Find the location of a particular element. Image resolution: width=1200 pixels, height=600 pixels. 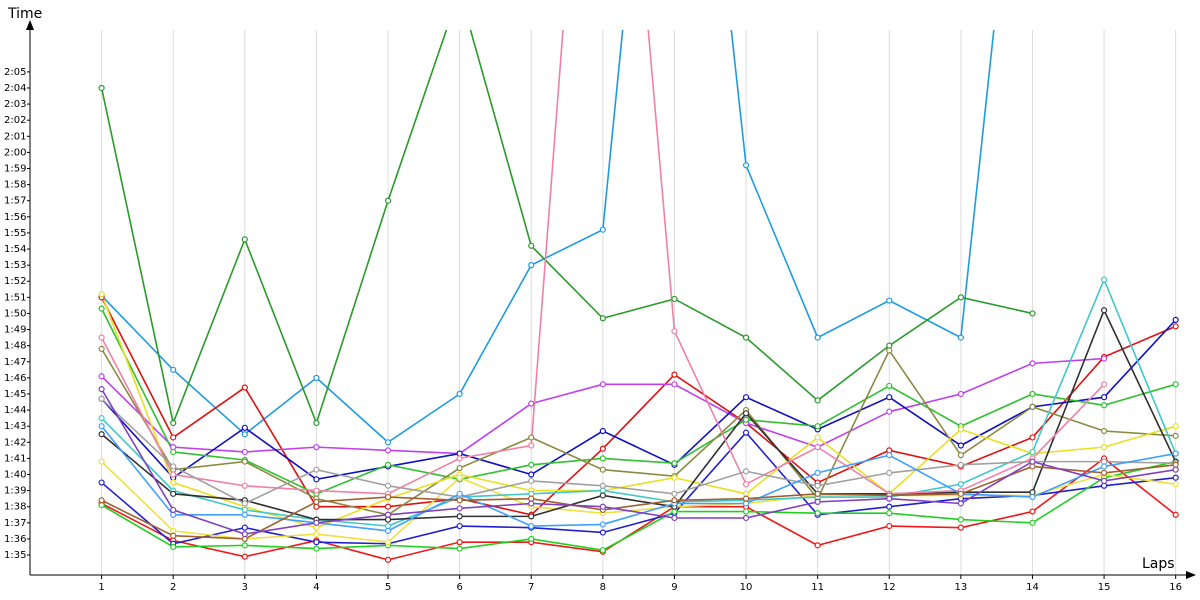

y-tick-label: 1:58 is located at coordinates (15, 185).